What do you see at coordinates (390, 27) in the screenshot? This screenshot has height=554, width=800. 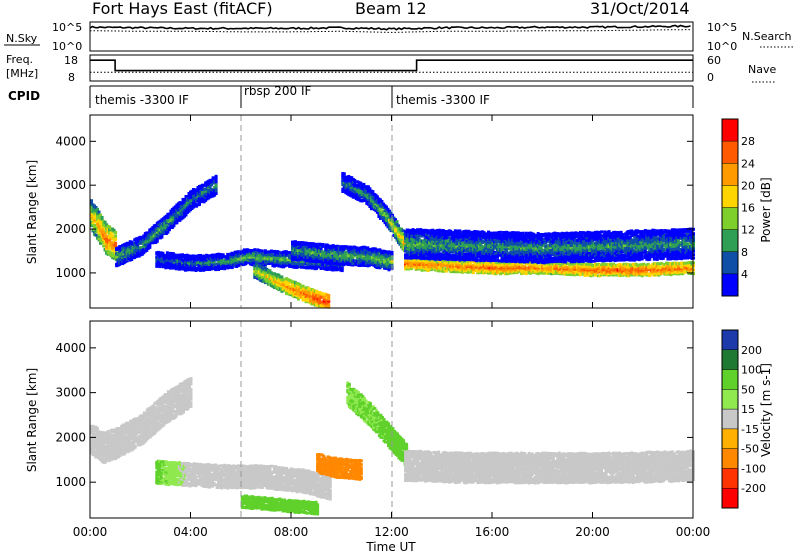 I see `noise-sky-line` at bounding box center [390, 27].